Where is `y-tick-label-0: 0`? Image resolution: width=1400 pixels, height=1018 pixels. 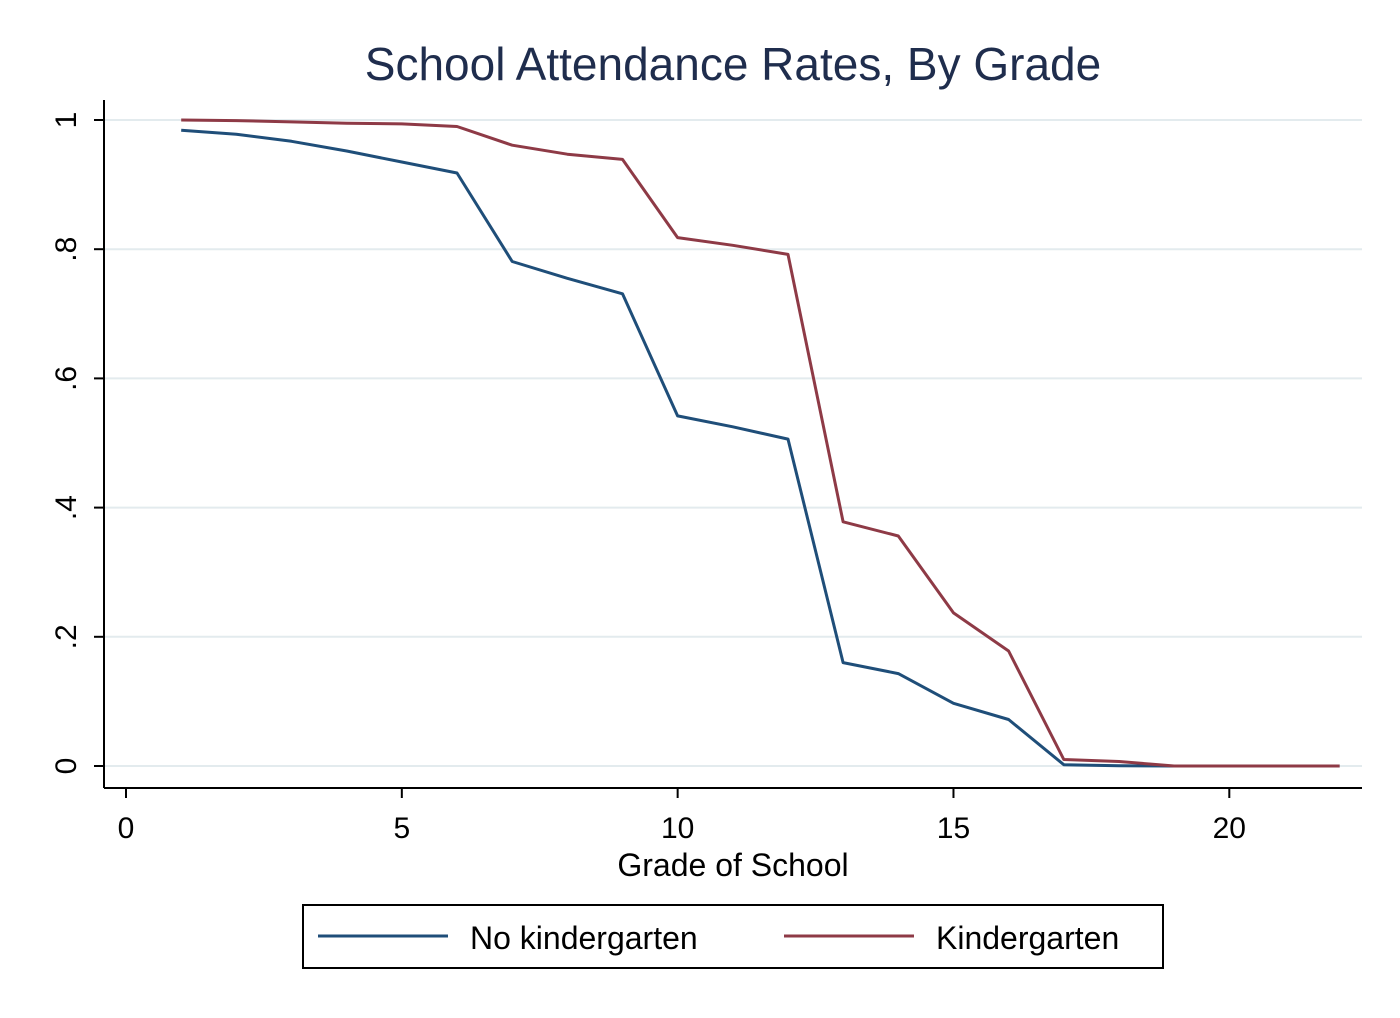
y-tick-label-0: 0 is located at coordinates (66, 766).